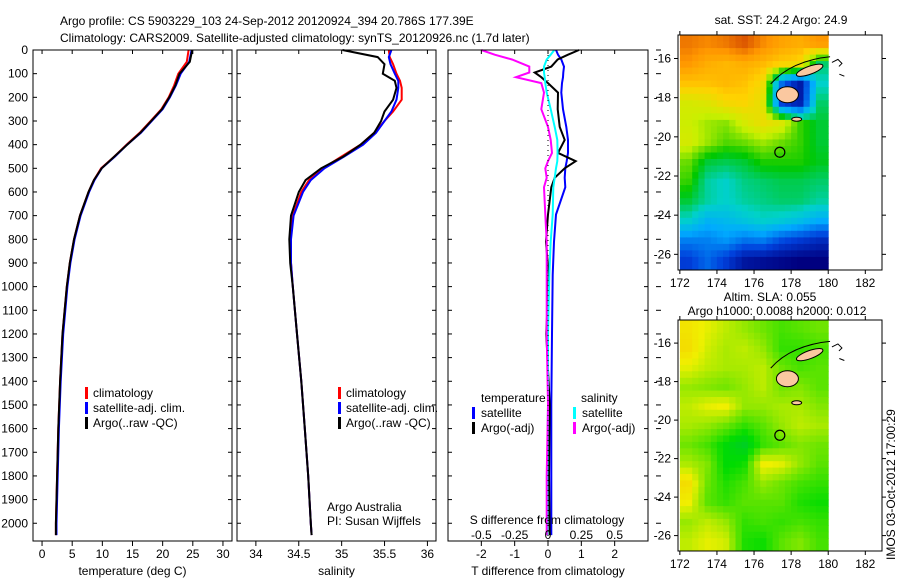 The height and width of the screenshot is (580, 900). What do you see at coordinates (801, 354) in the screenshot?
I see `reef-outline` at bounding box center [801, 354].